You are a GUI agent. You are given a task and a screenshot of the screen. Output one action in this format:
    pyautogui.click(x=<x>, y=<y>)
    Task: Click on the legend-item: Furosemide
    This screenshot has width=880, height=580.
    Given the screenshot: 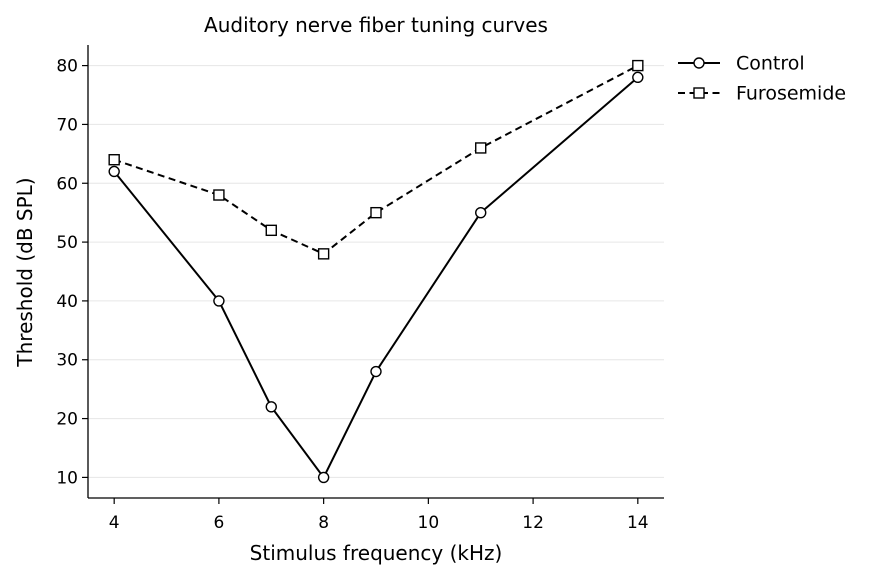 What is the action you would take?
    pyautogui.click(x=762, y=94)
    